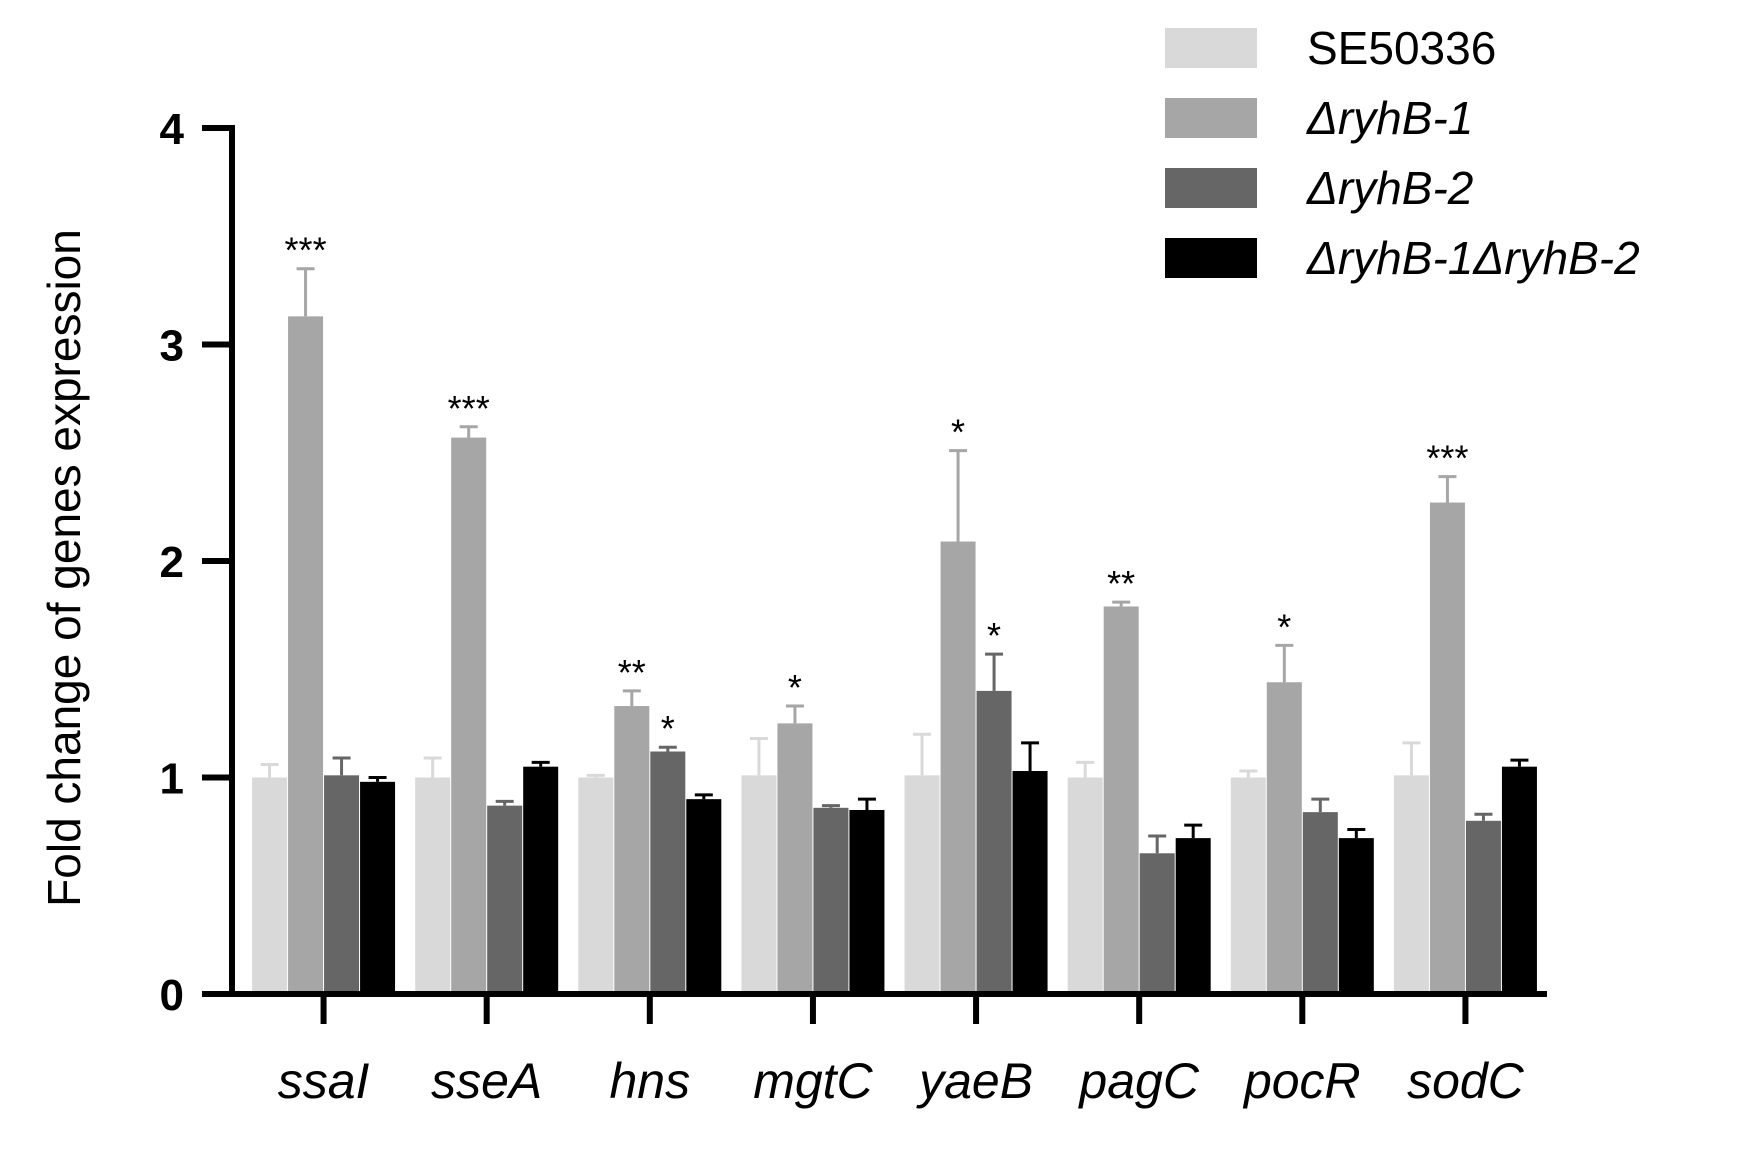 This screenshot has height=1150, width=1753. Describe the element at coordinates (172, 995) in the screenshot. I see `y-tick-label-0: 0` at that location.